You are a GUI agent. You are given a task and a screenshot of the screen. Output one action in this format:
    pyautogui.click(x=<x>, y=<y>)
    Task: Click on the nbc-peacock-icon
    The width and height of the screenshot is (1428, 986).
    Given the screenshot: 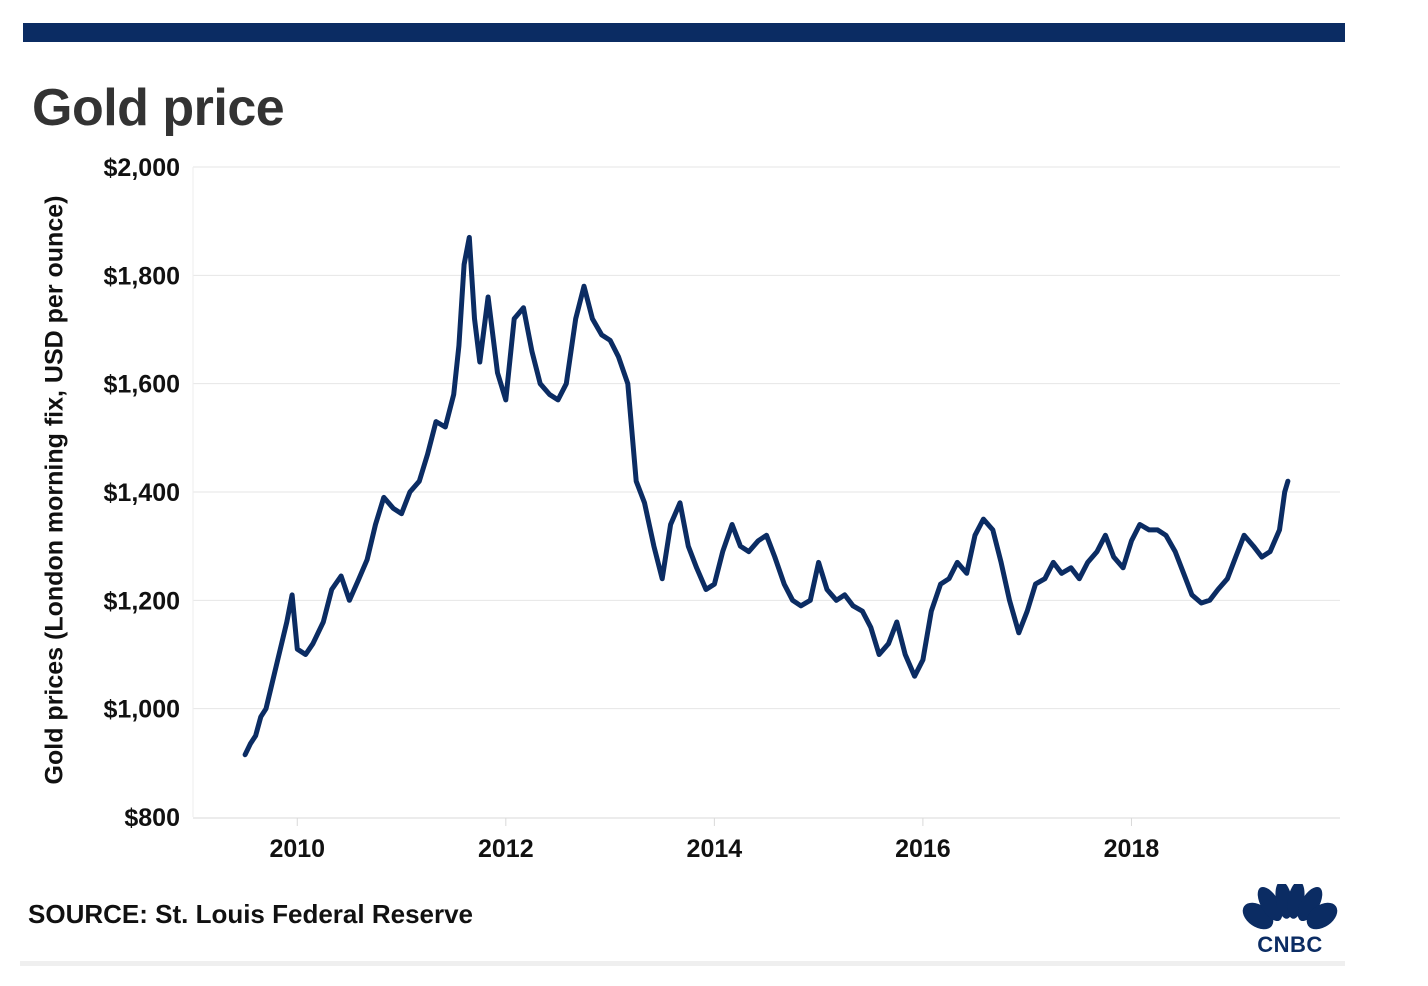 What is the action you would take?
    pyautogui.click(x=1290, y=907)
    